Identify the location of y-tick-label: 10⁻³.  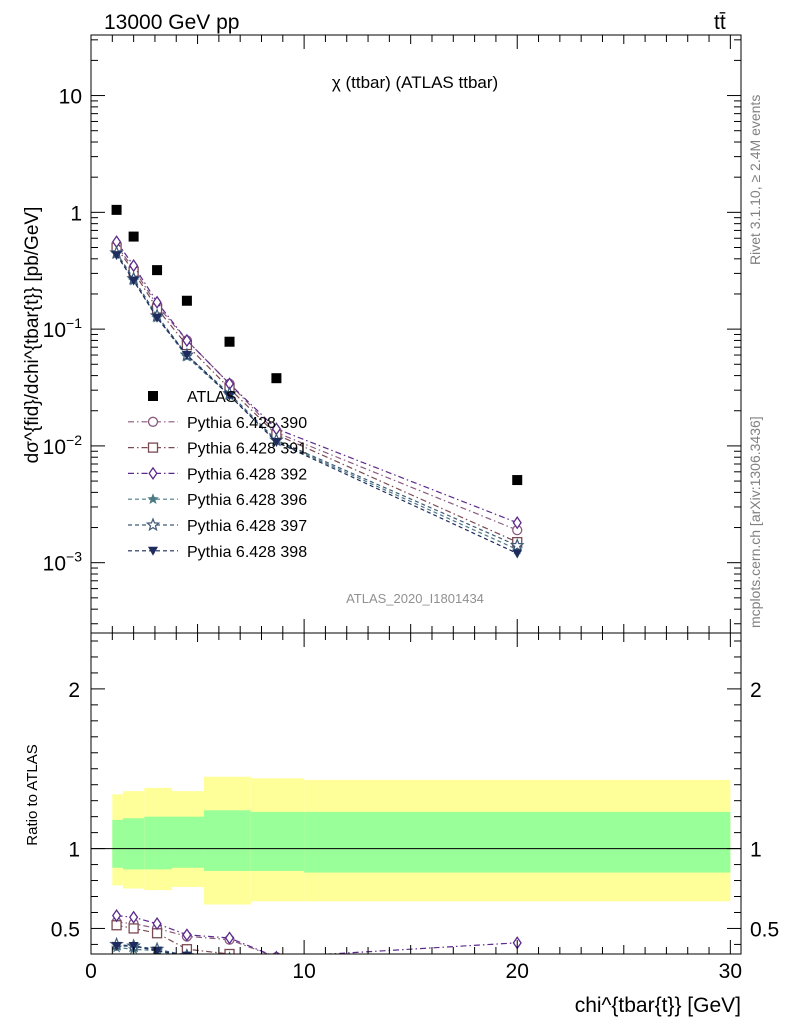
(63, 562).